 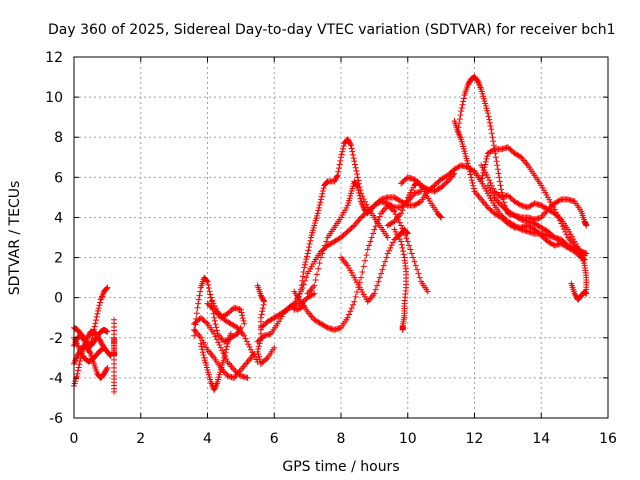 What do you see at coordinates (56, 419) in the screenshot?
I see `y-tick-label: -6` at bounding box center [56, 419].